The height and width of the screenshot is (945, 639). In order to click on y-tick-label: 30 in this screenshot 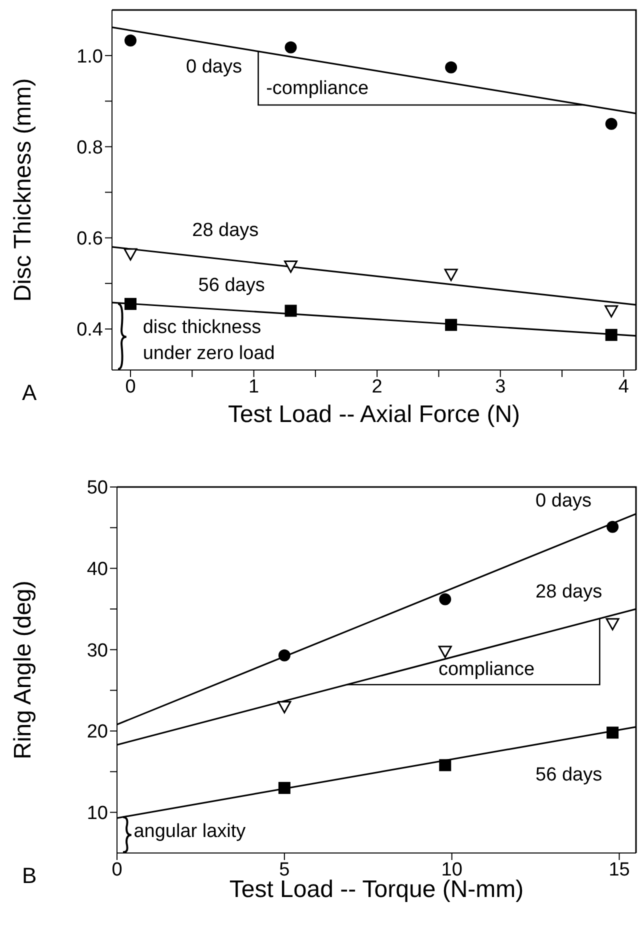, I will do `click(97, 651)`.